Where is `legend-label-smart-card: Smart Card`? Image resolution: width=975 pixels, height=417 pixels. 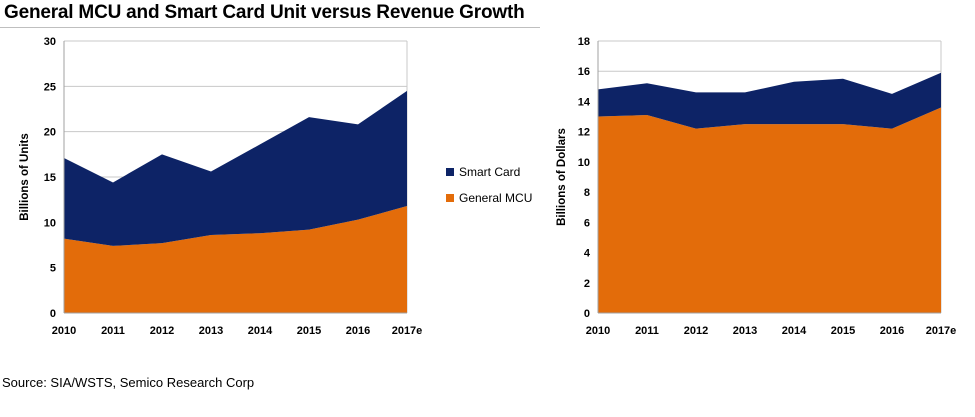
legend-label-smart-card: Smart Card is located at coordinates (489, 172).